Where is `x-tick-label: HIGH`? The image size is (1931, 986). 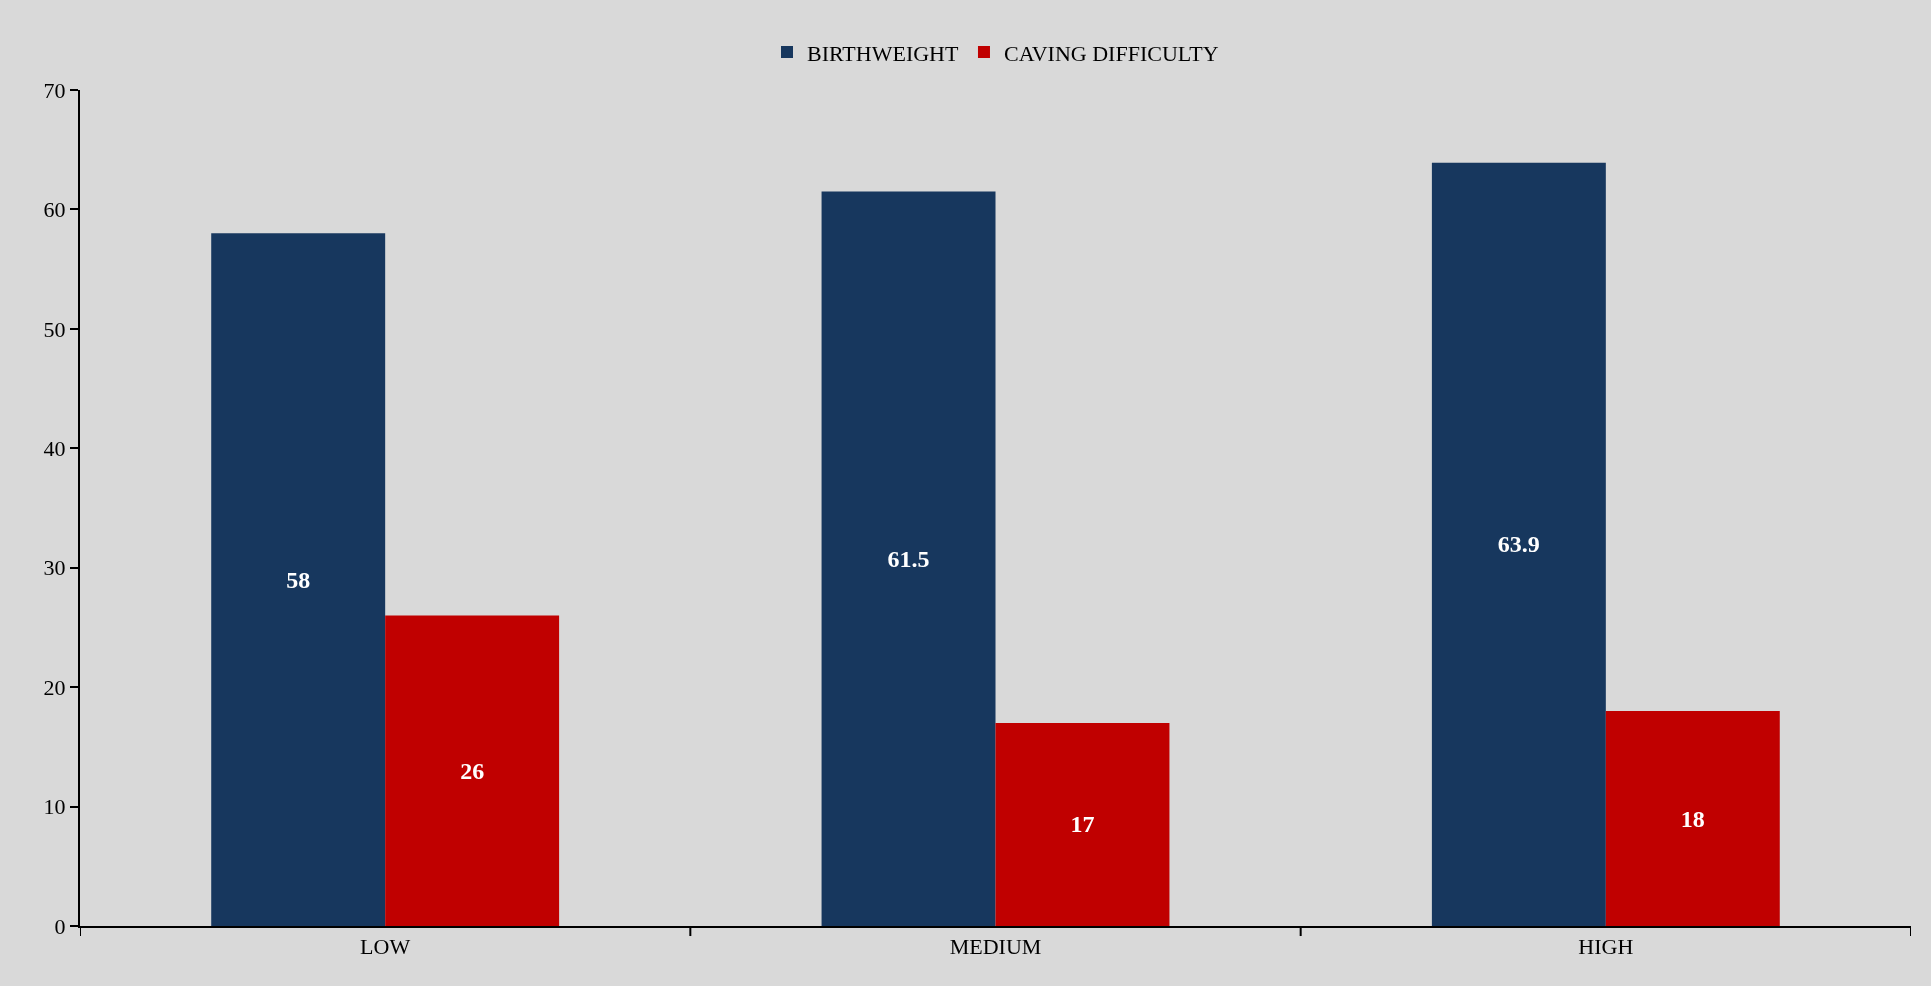 x-tick-label: HIGH is located at coordinates (1606, 947).